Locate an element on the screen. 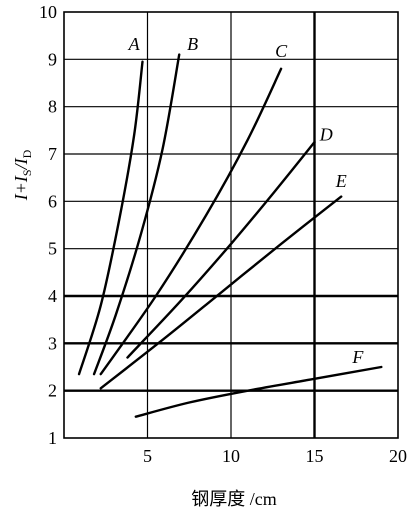  series-label-a: A is located at coordinates (134, 44).